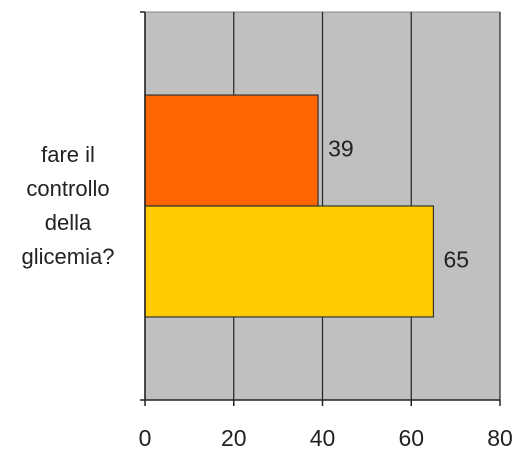 This screenshot has width=521, height=458. I want to click on y-tick-label: fare il controllo della glicemia?, so click(68, 206).